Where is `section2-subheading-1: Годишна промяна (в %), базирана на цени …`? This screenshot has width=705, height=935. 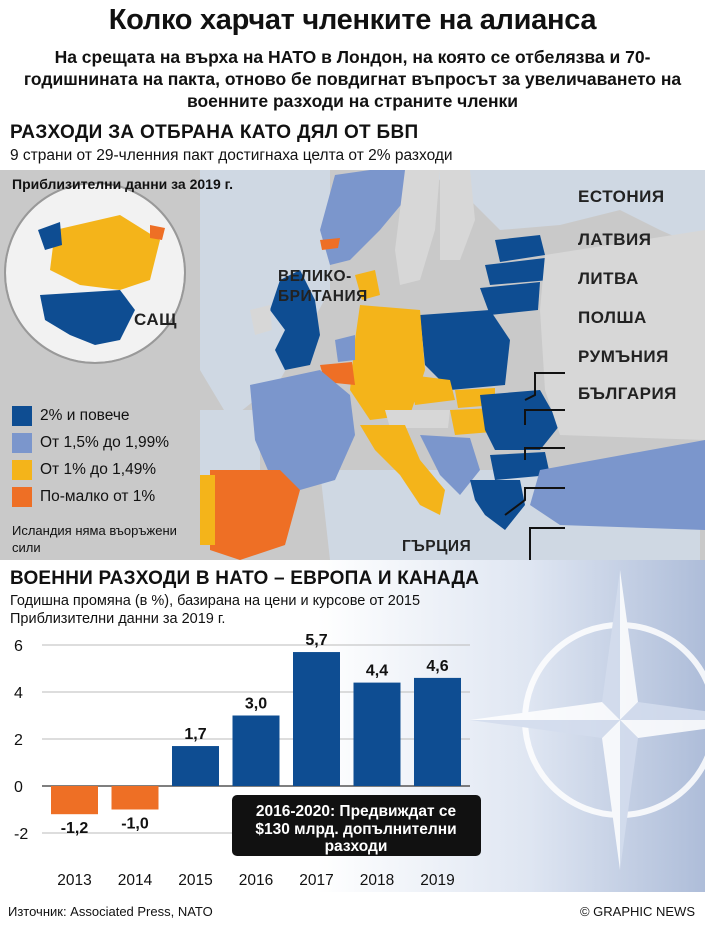 section2-subheading-1: Годишна промяна (в %), базирана на цени … is located at coordinates (215, 601).